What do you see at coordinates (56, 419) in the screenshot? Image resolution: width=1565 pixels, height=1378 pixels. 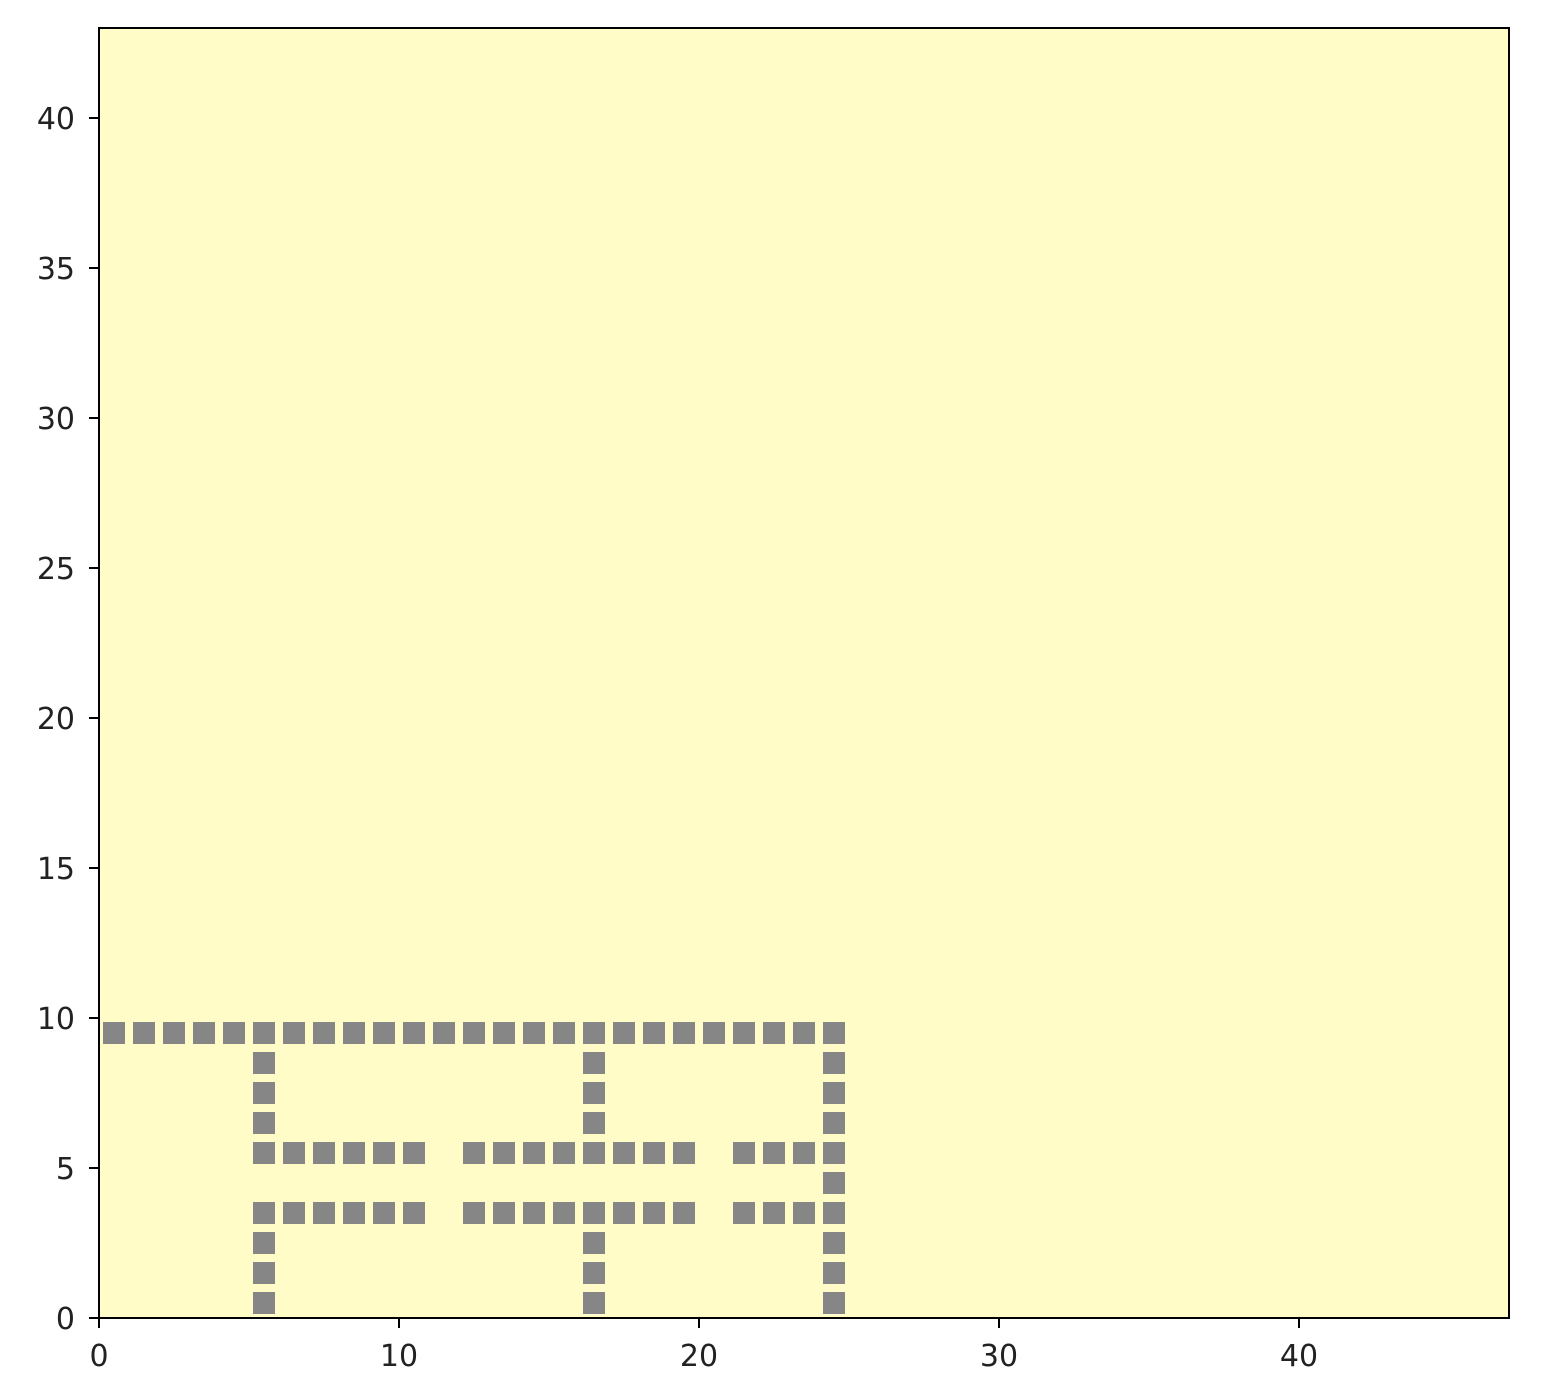 I see `y-tick-label: 30` at bounding box center [56, 419].